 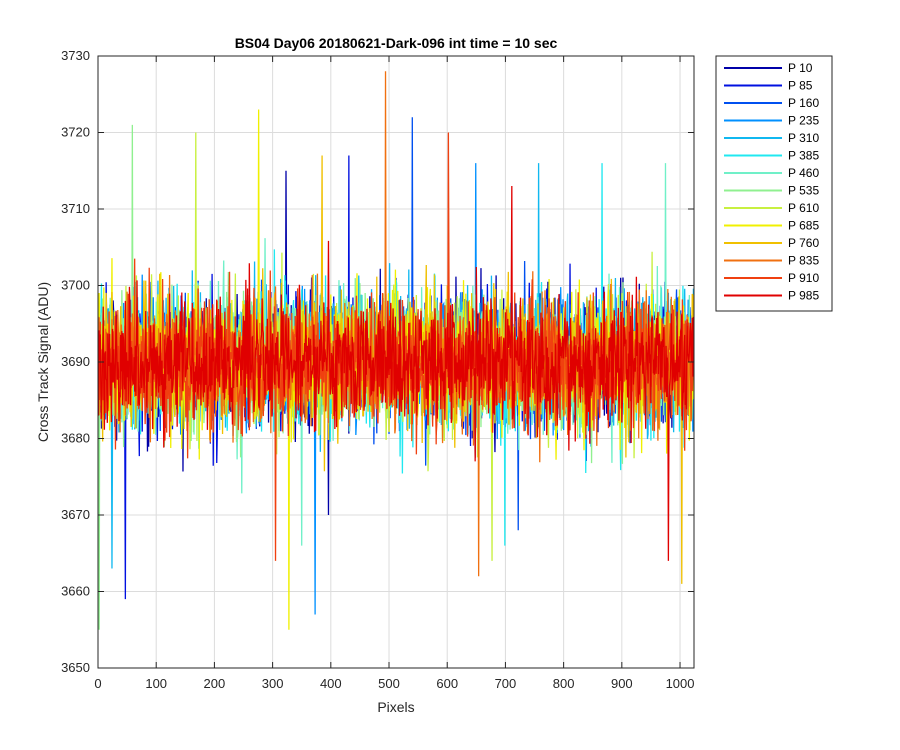 I want to click on x-axis-label: Pixels, so click(x=395, y=707).